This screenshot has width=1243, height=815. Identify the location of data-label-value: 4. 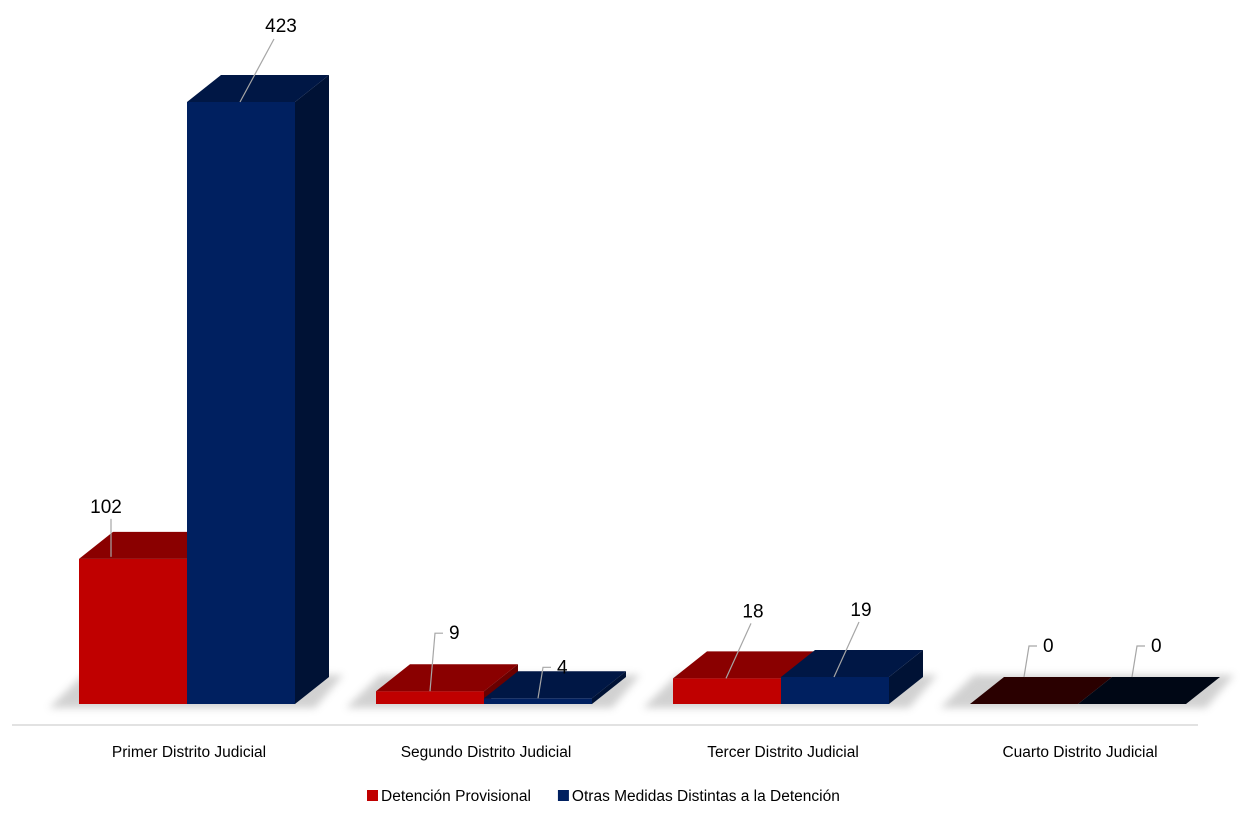
(562, 667).